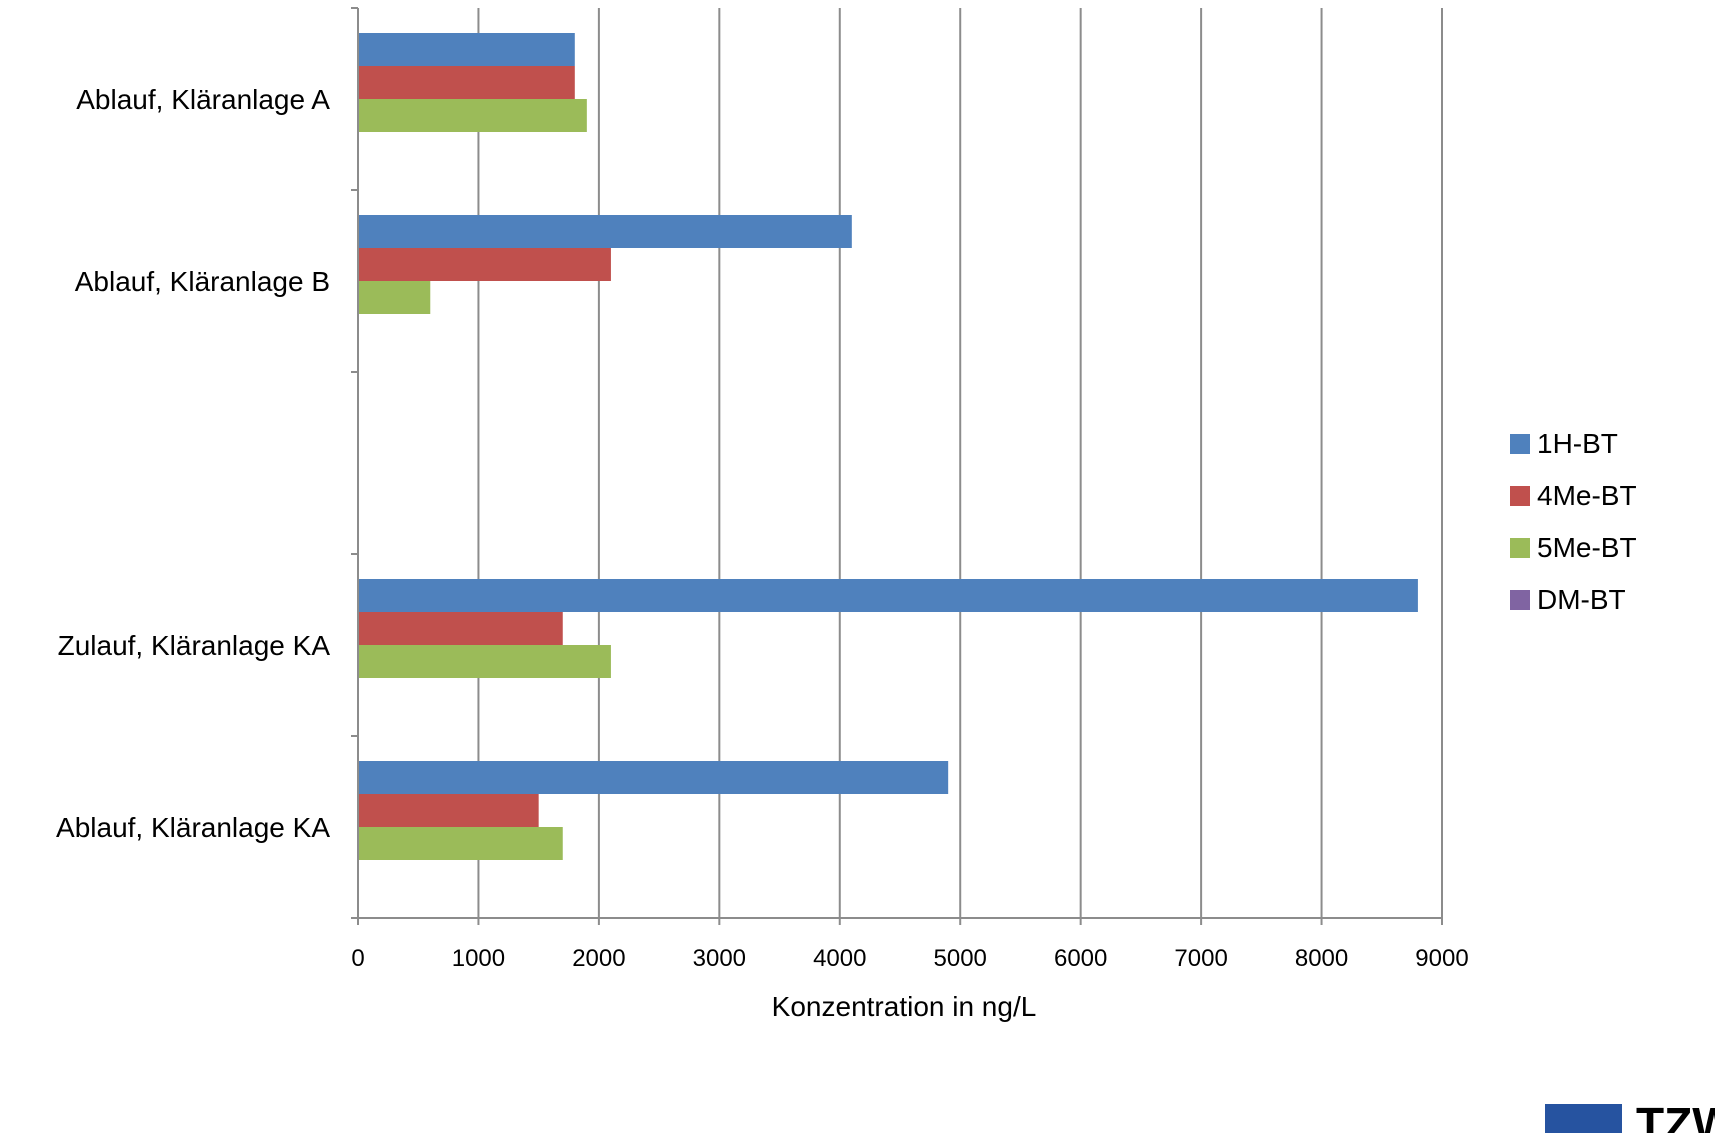 The height and width of the screenshot is (1133, 1715). I want to click on tzw-logo: TZW, so click(1630, 1115).